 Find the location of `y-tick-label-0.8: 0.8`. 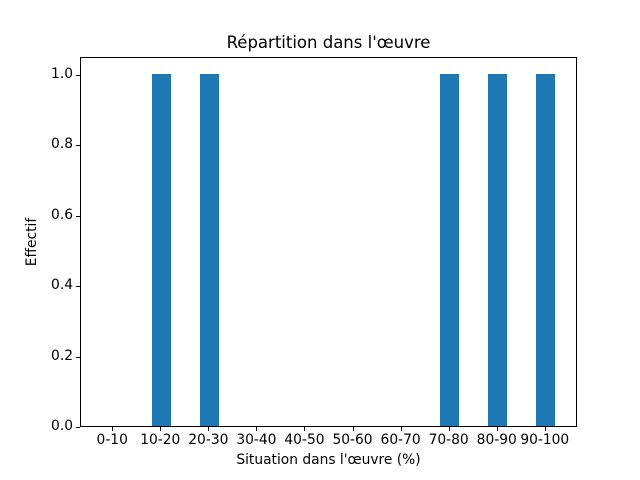

y-tick-label-0.8: 0.8 is located at coordinates (62, 144).